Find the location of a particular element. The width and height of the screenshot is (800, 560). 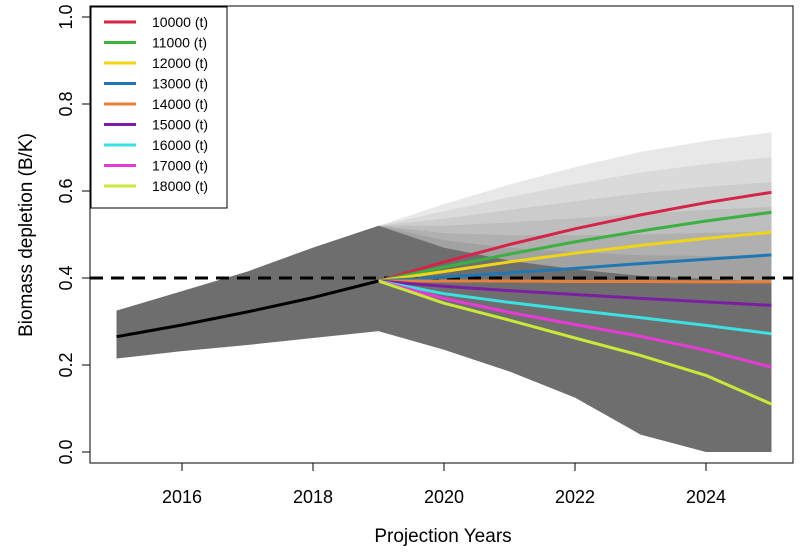

legend-label: 18000 (t) is located at coordinates (180, 186).